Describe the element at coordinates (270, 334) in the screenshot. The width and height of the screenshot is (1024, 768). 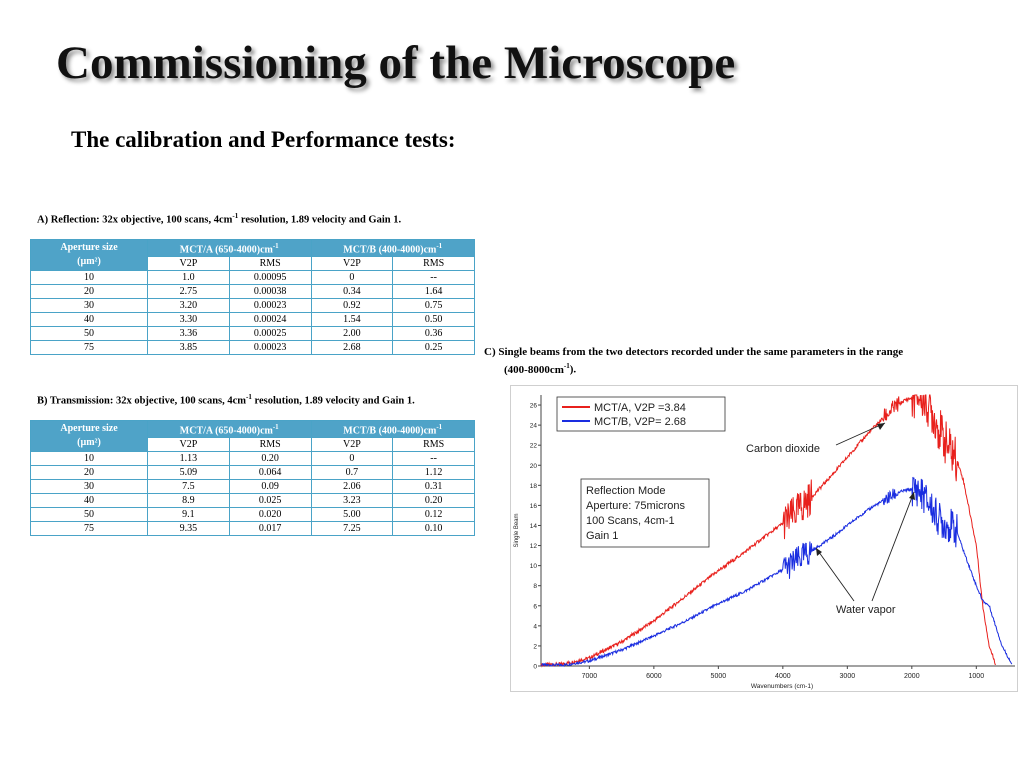
I see `table-cell: 0.00025` at that location.